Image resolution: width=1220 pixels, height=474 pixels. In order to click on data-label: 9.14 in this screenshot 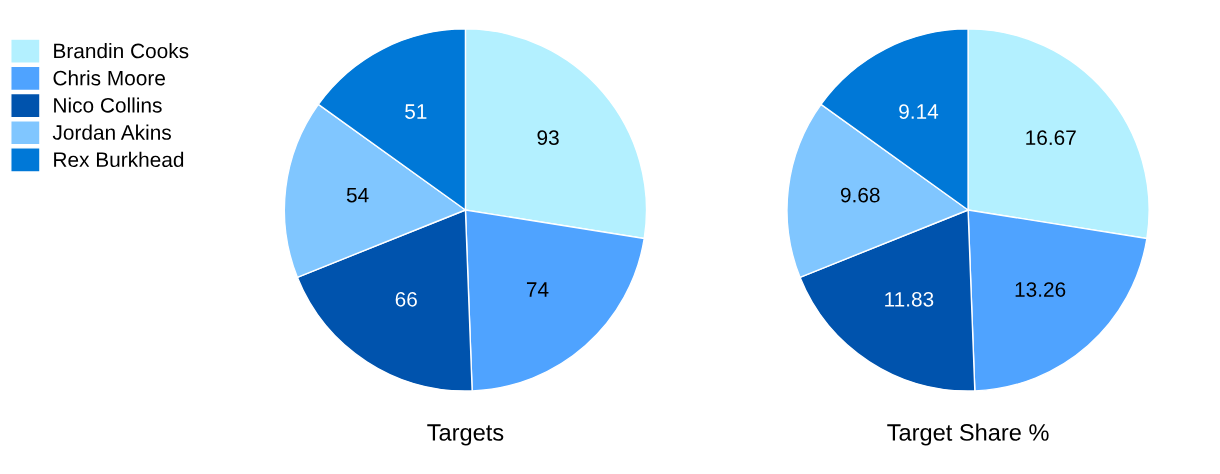, I will do `click(919, 111)`.